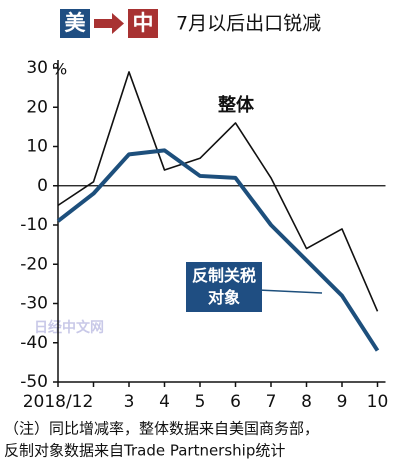 The height and width of the screenshot is (468, 400). I want to click on y-tick-label: -30, so click(34, 304).